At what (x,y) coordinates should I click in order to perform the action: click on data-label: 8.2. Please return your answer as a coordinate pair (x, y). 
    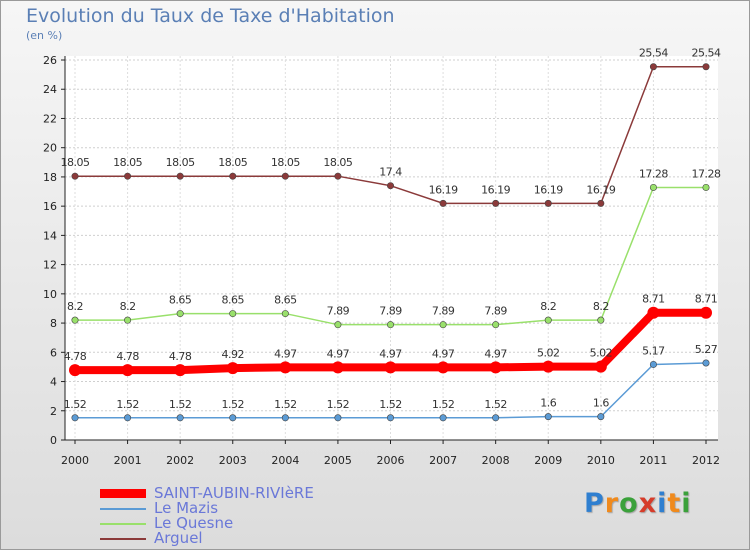
    Looking at the image, I should click on (548, 306).